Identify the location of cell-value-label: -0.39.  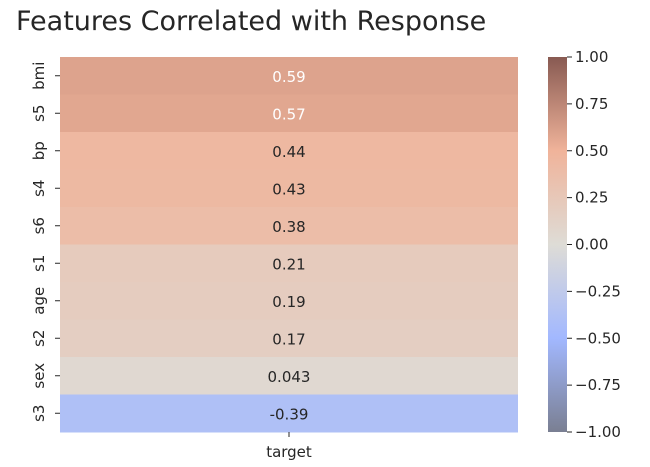
(289, 414).